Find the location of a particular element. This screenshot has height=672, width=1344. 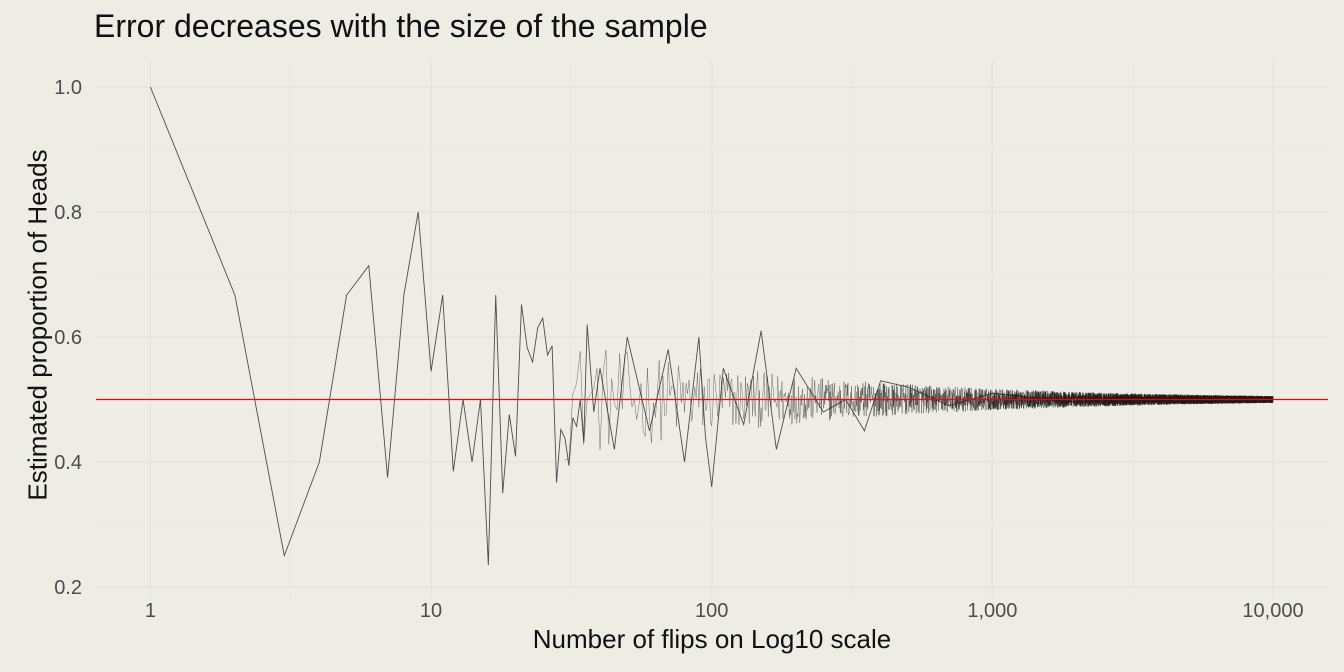

series-noise-band is located at coordinates (919, 405).